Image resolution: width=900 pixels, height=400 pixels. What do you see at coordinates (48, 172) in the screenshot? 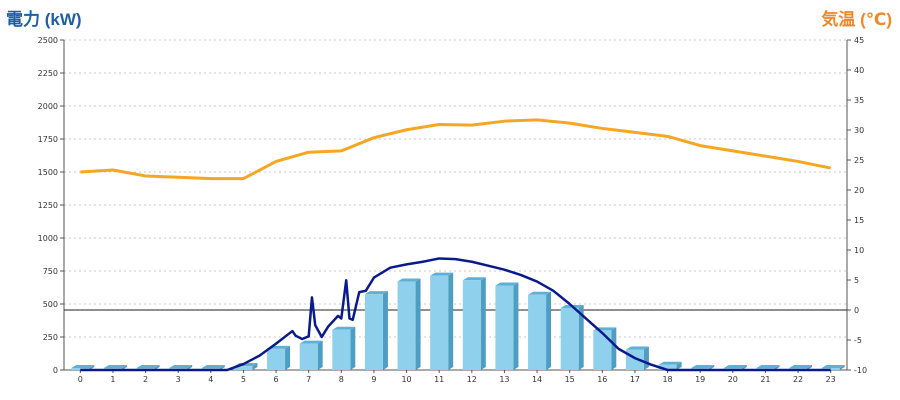
I see `left-tick-label-6: 1500` at bounding box center [48, 172].